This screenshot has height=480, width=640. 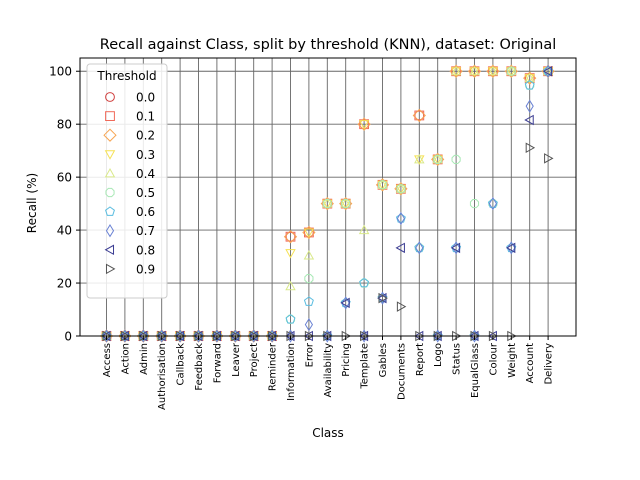 What do you see at coordinates (130, 231) in the screenshot?
I see `legend-item: 0.7` at bounding box center [130, 231].